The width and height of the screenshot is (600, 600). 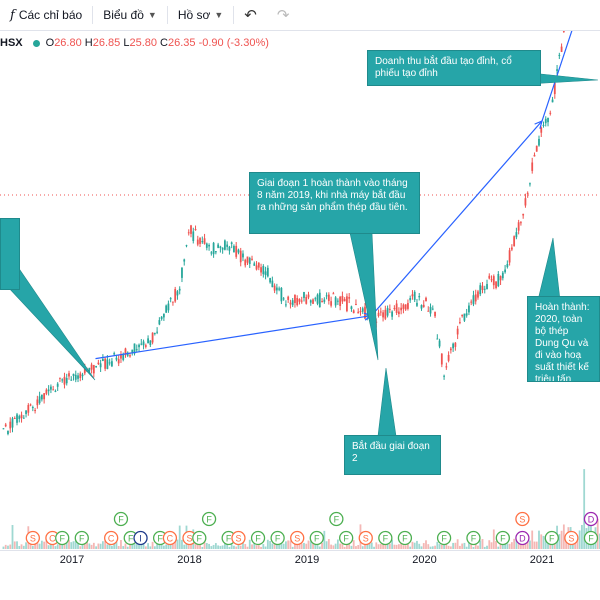 I want to click on toolbar-divider, so click(x=167, y=15).